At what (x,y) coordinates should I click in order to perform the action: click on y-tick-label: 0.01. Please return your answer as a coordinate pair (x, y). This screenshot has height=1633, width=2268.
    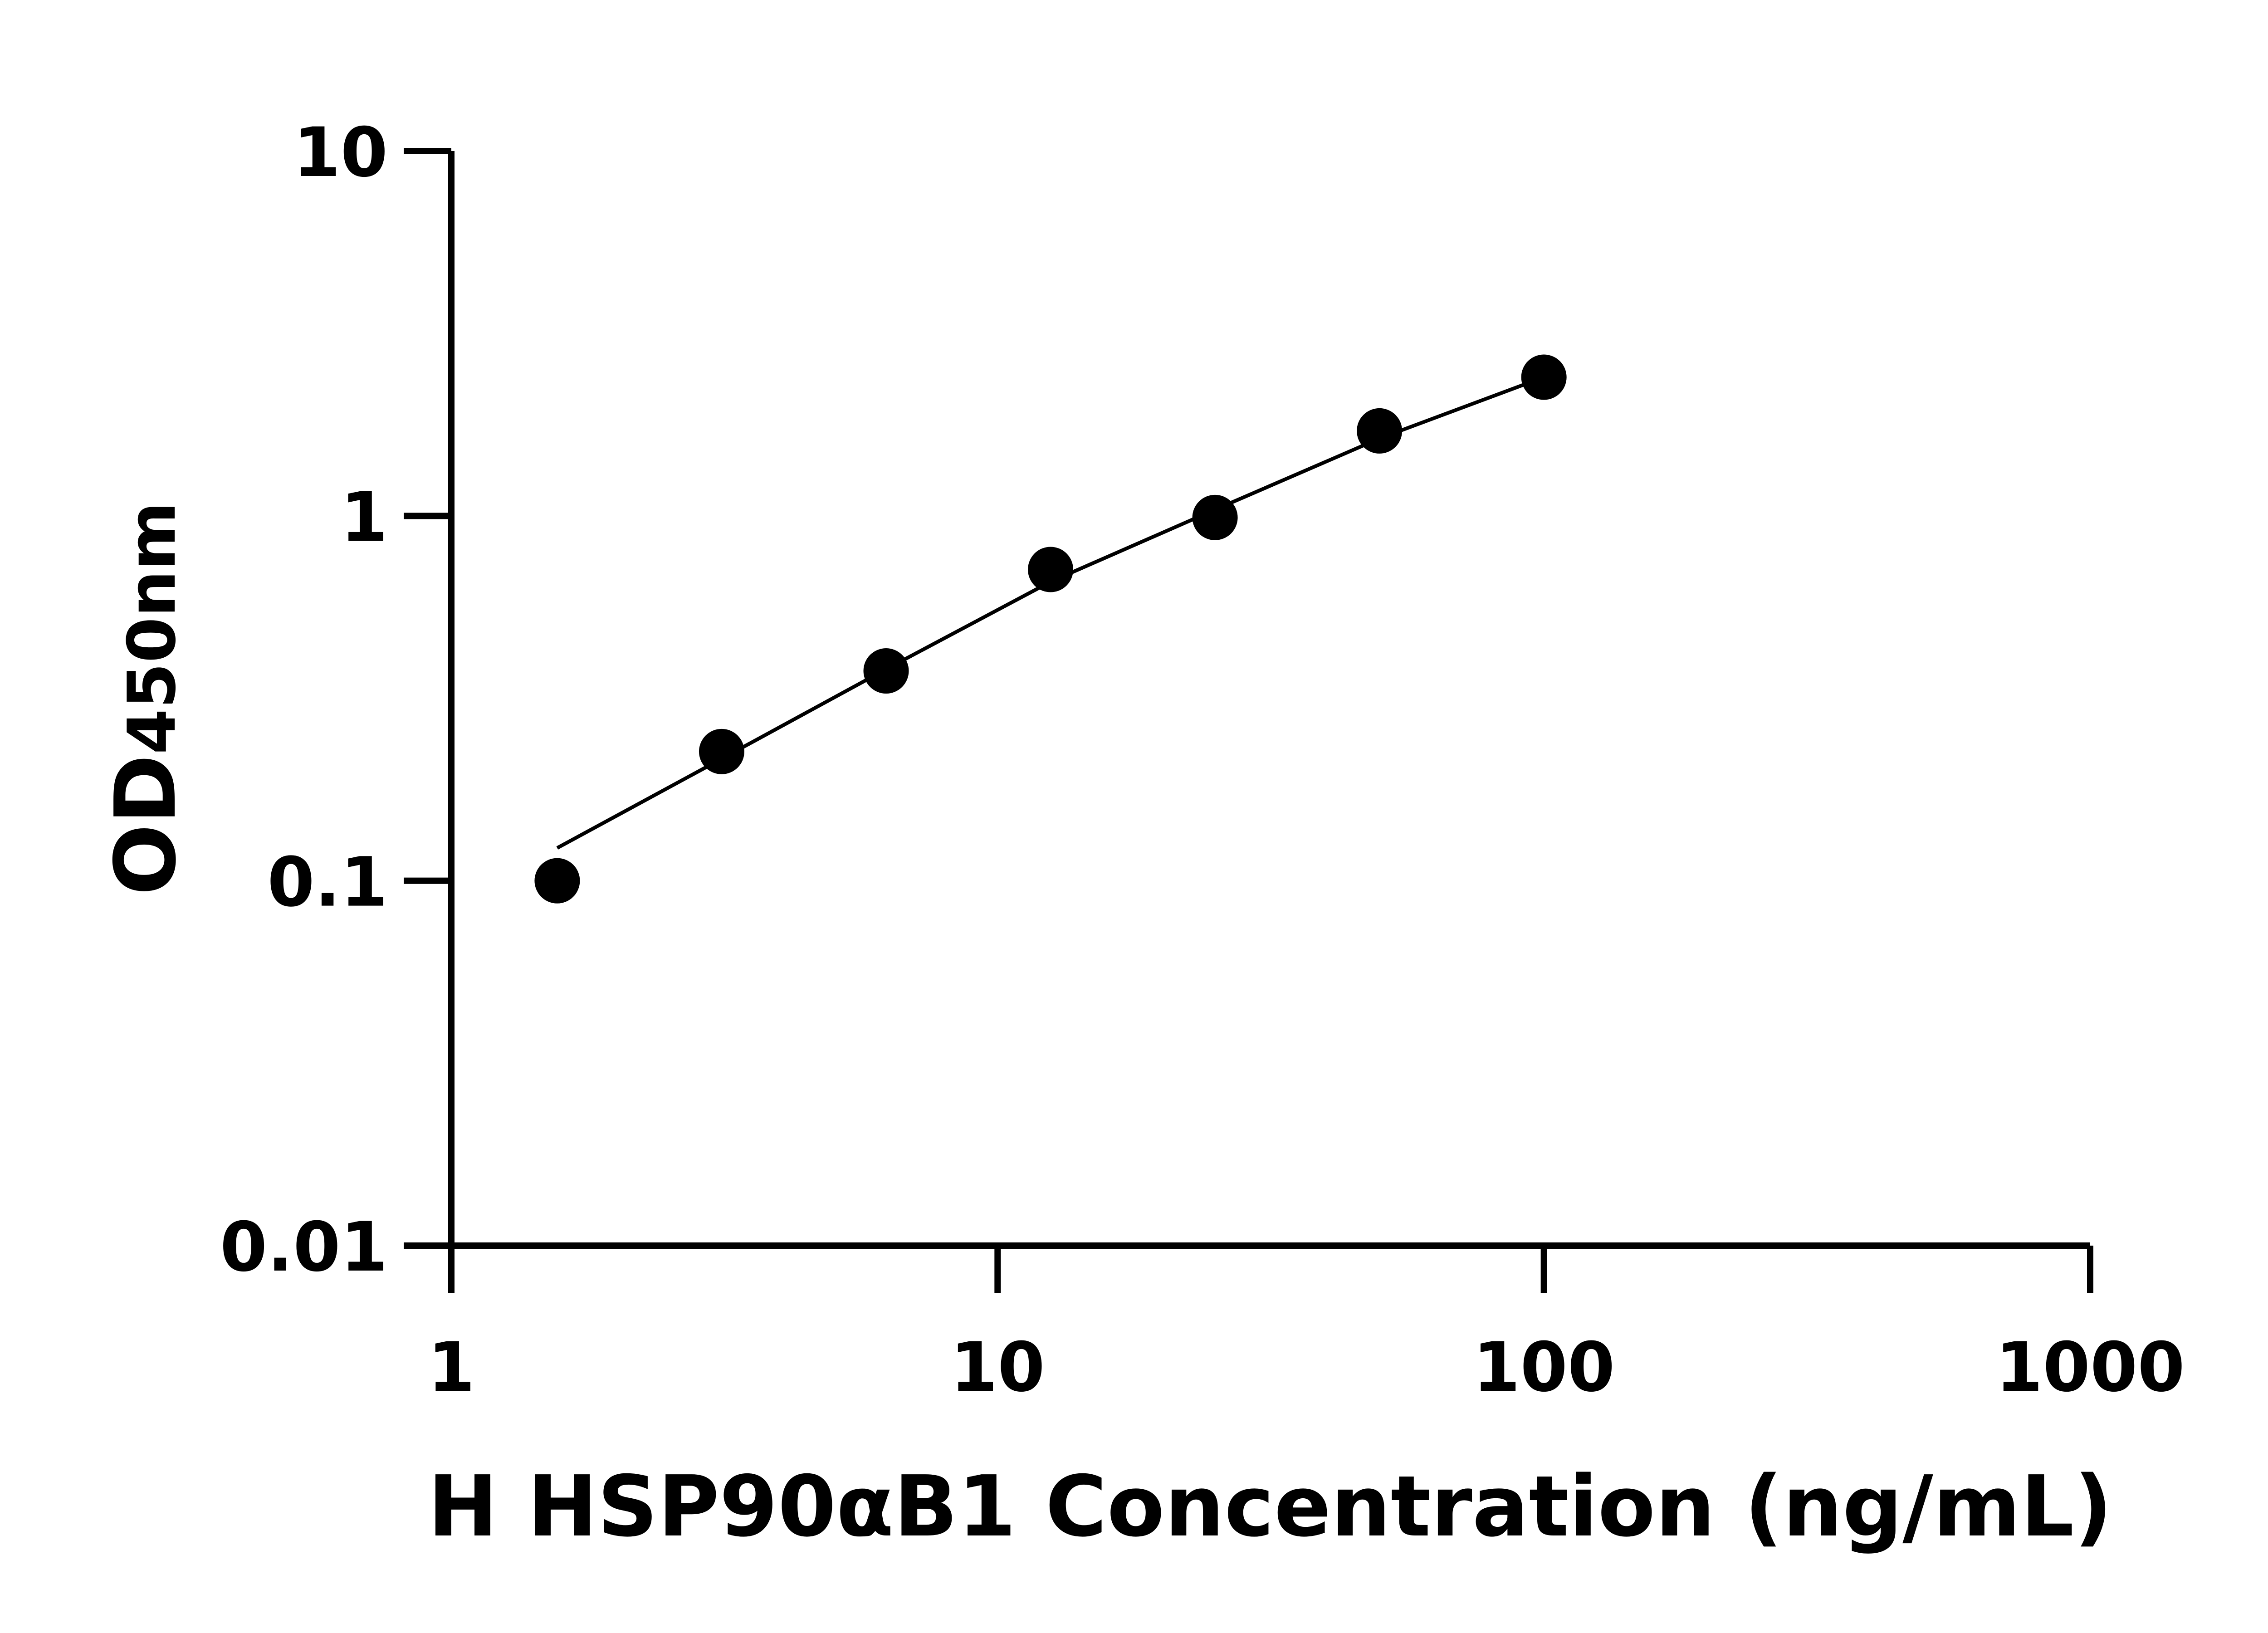
    Looking at the image, I should click on (304, 1247).